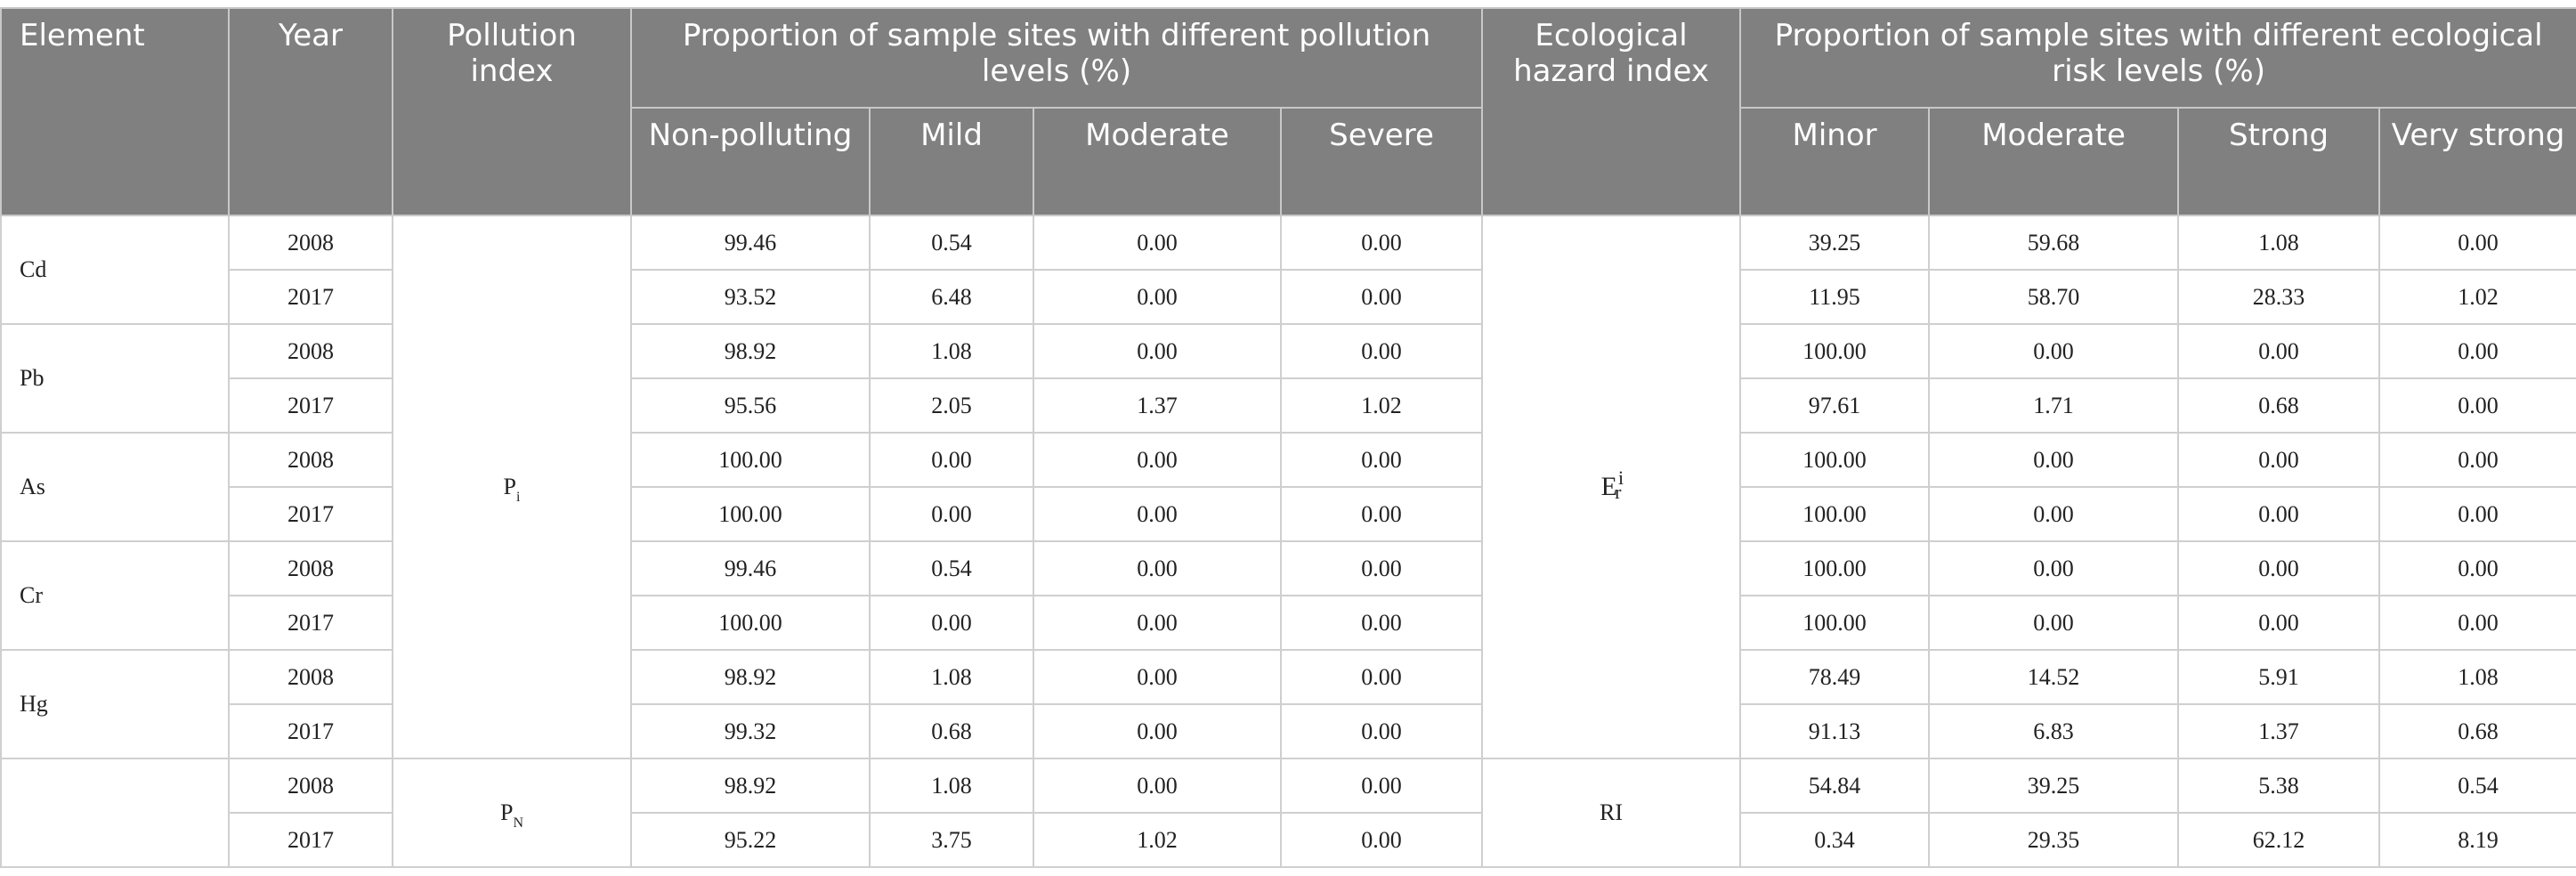  I want to click on header-very-strong: Very strong, so click(2477, 162).